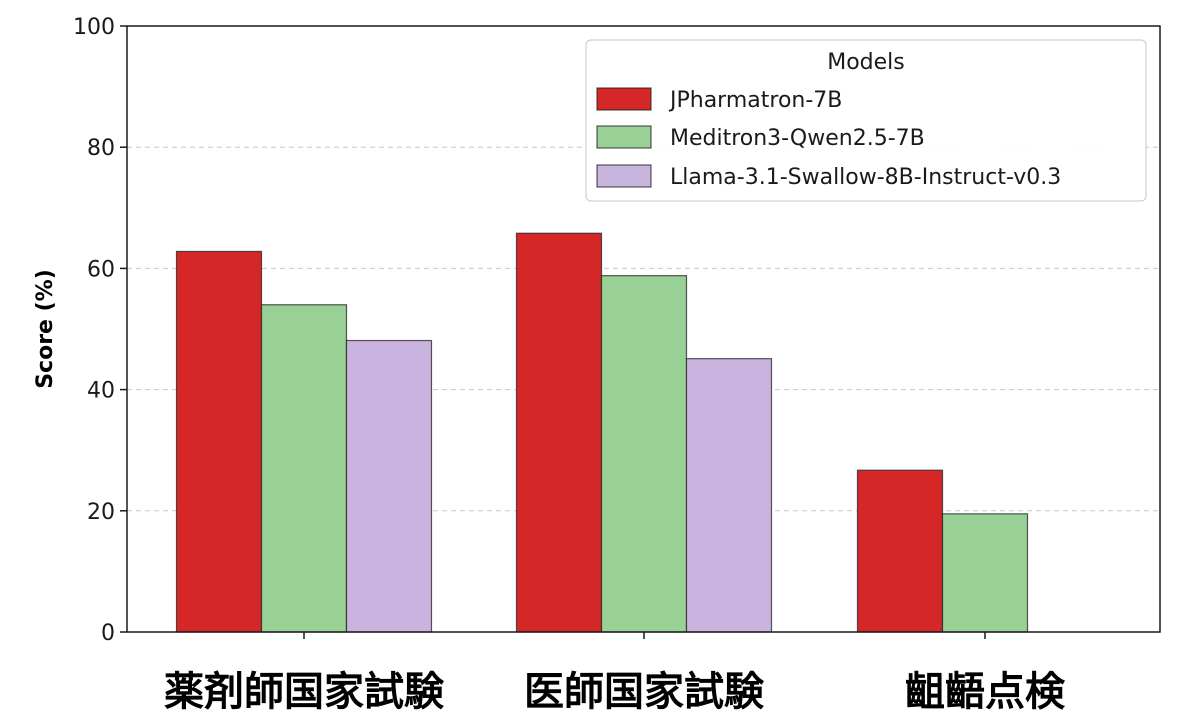 The height and width of the screenshot is (725, 1181). What do you see at coordinates (985, 692) in the screenshot?
I see `x-category-label: 齟齬点検` at bounding box center [985, 692].